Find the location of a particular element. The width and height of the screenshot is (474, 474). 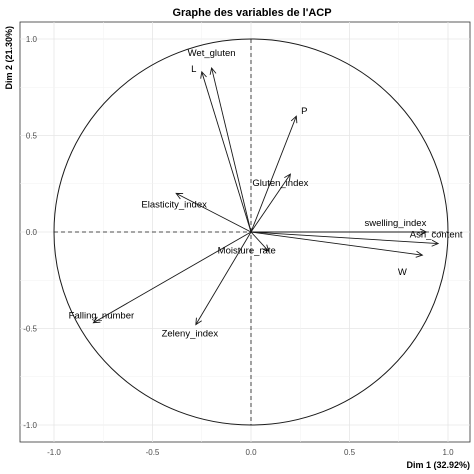

x-tick-label: -0.5 is located at coordinates (153, 452).